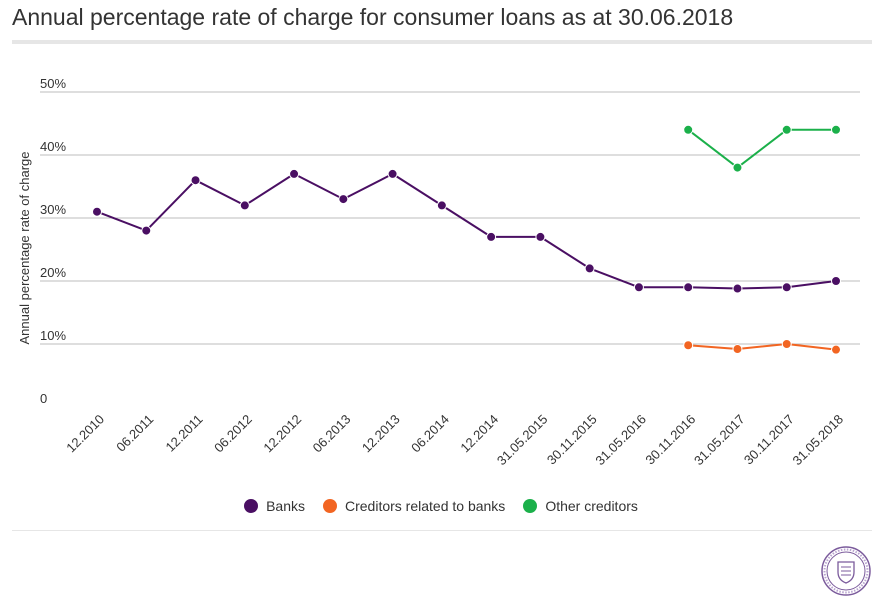  I want to click on x-tick-label: 06.2013, so click(332, 434).